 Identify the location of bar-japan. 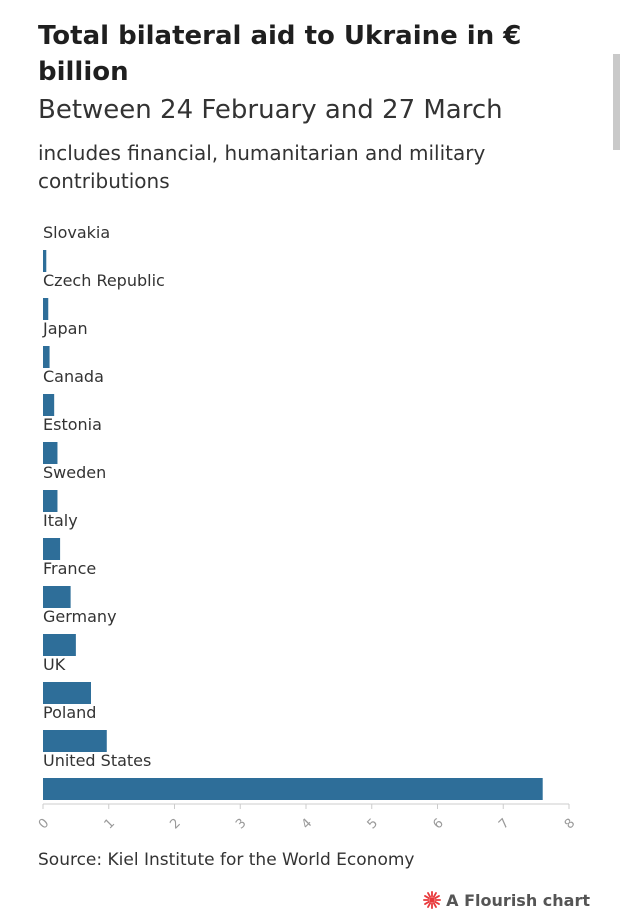
(46, 357).